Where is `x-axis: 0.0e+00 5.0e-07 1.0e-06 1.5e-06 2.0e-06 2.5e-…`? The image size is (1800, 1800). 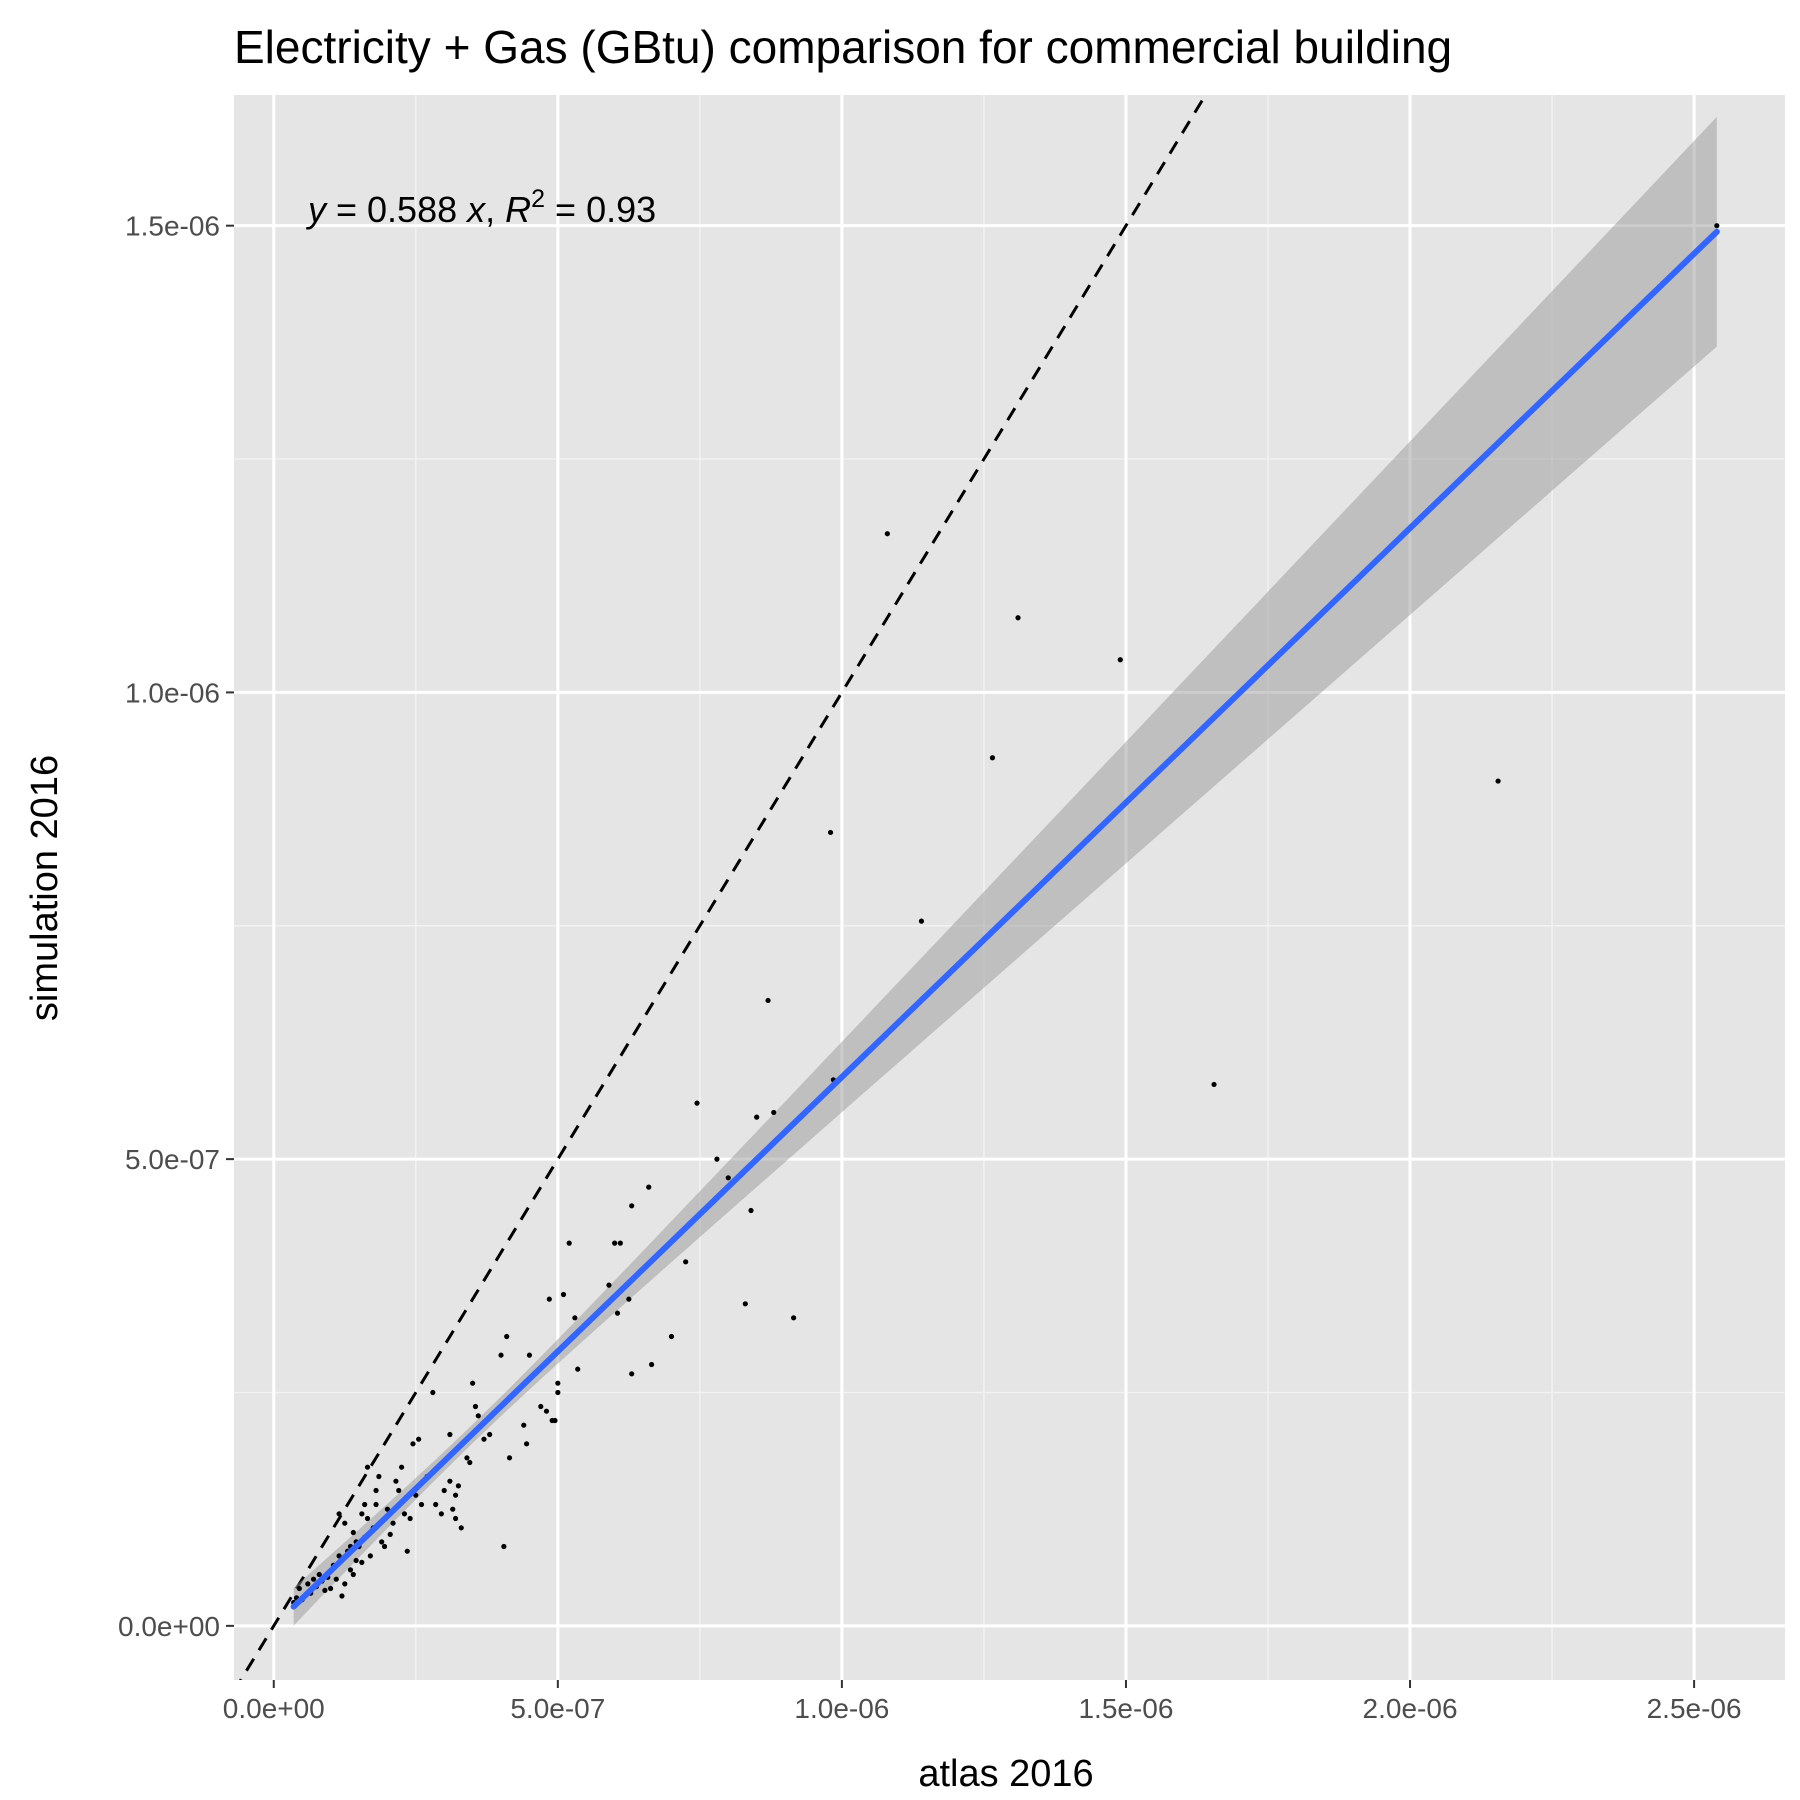 x-axis: 0.0e+00 5.0e-07 1.0e-06 1.5e-06 2.0e-06 2.5e-… is located at coordinates (982, 1702).